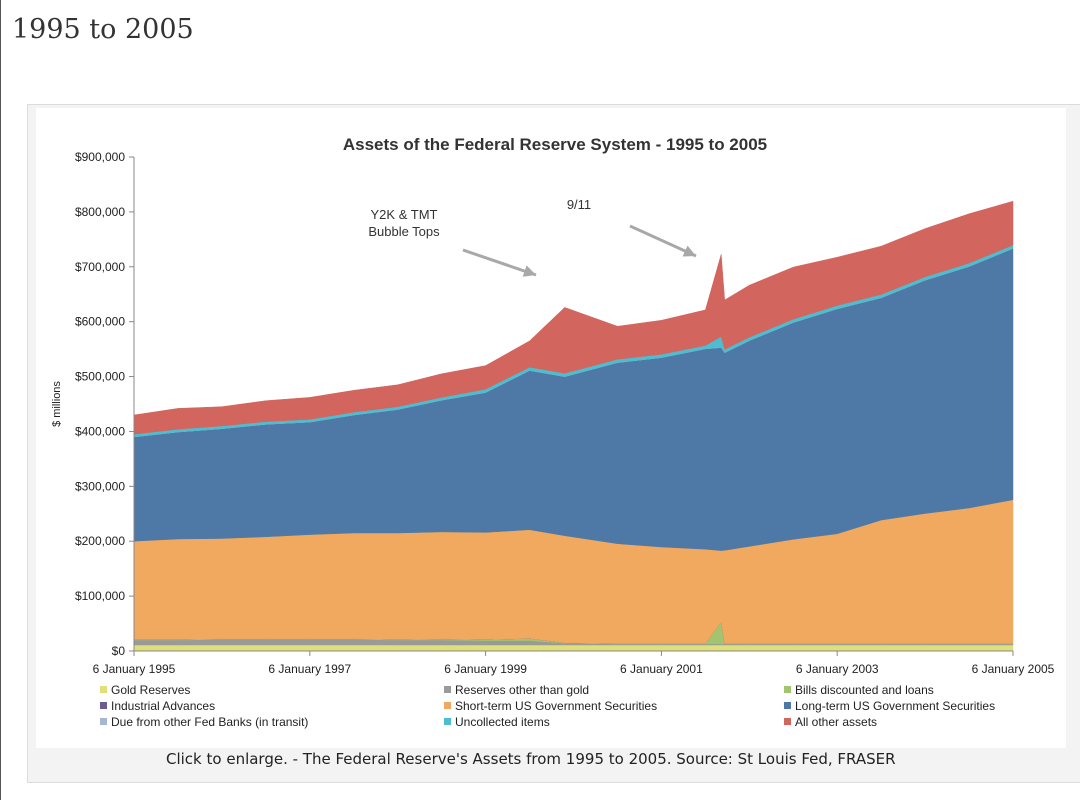  Describe the element at coordinates (836, 722) in the screenshot. I see `legend-label: All other assets` at that location.